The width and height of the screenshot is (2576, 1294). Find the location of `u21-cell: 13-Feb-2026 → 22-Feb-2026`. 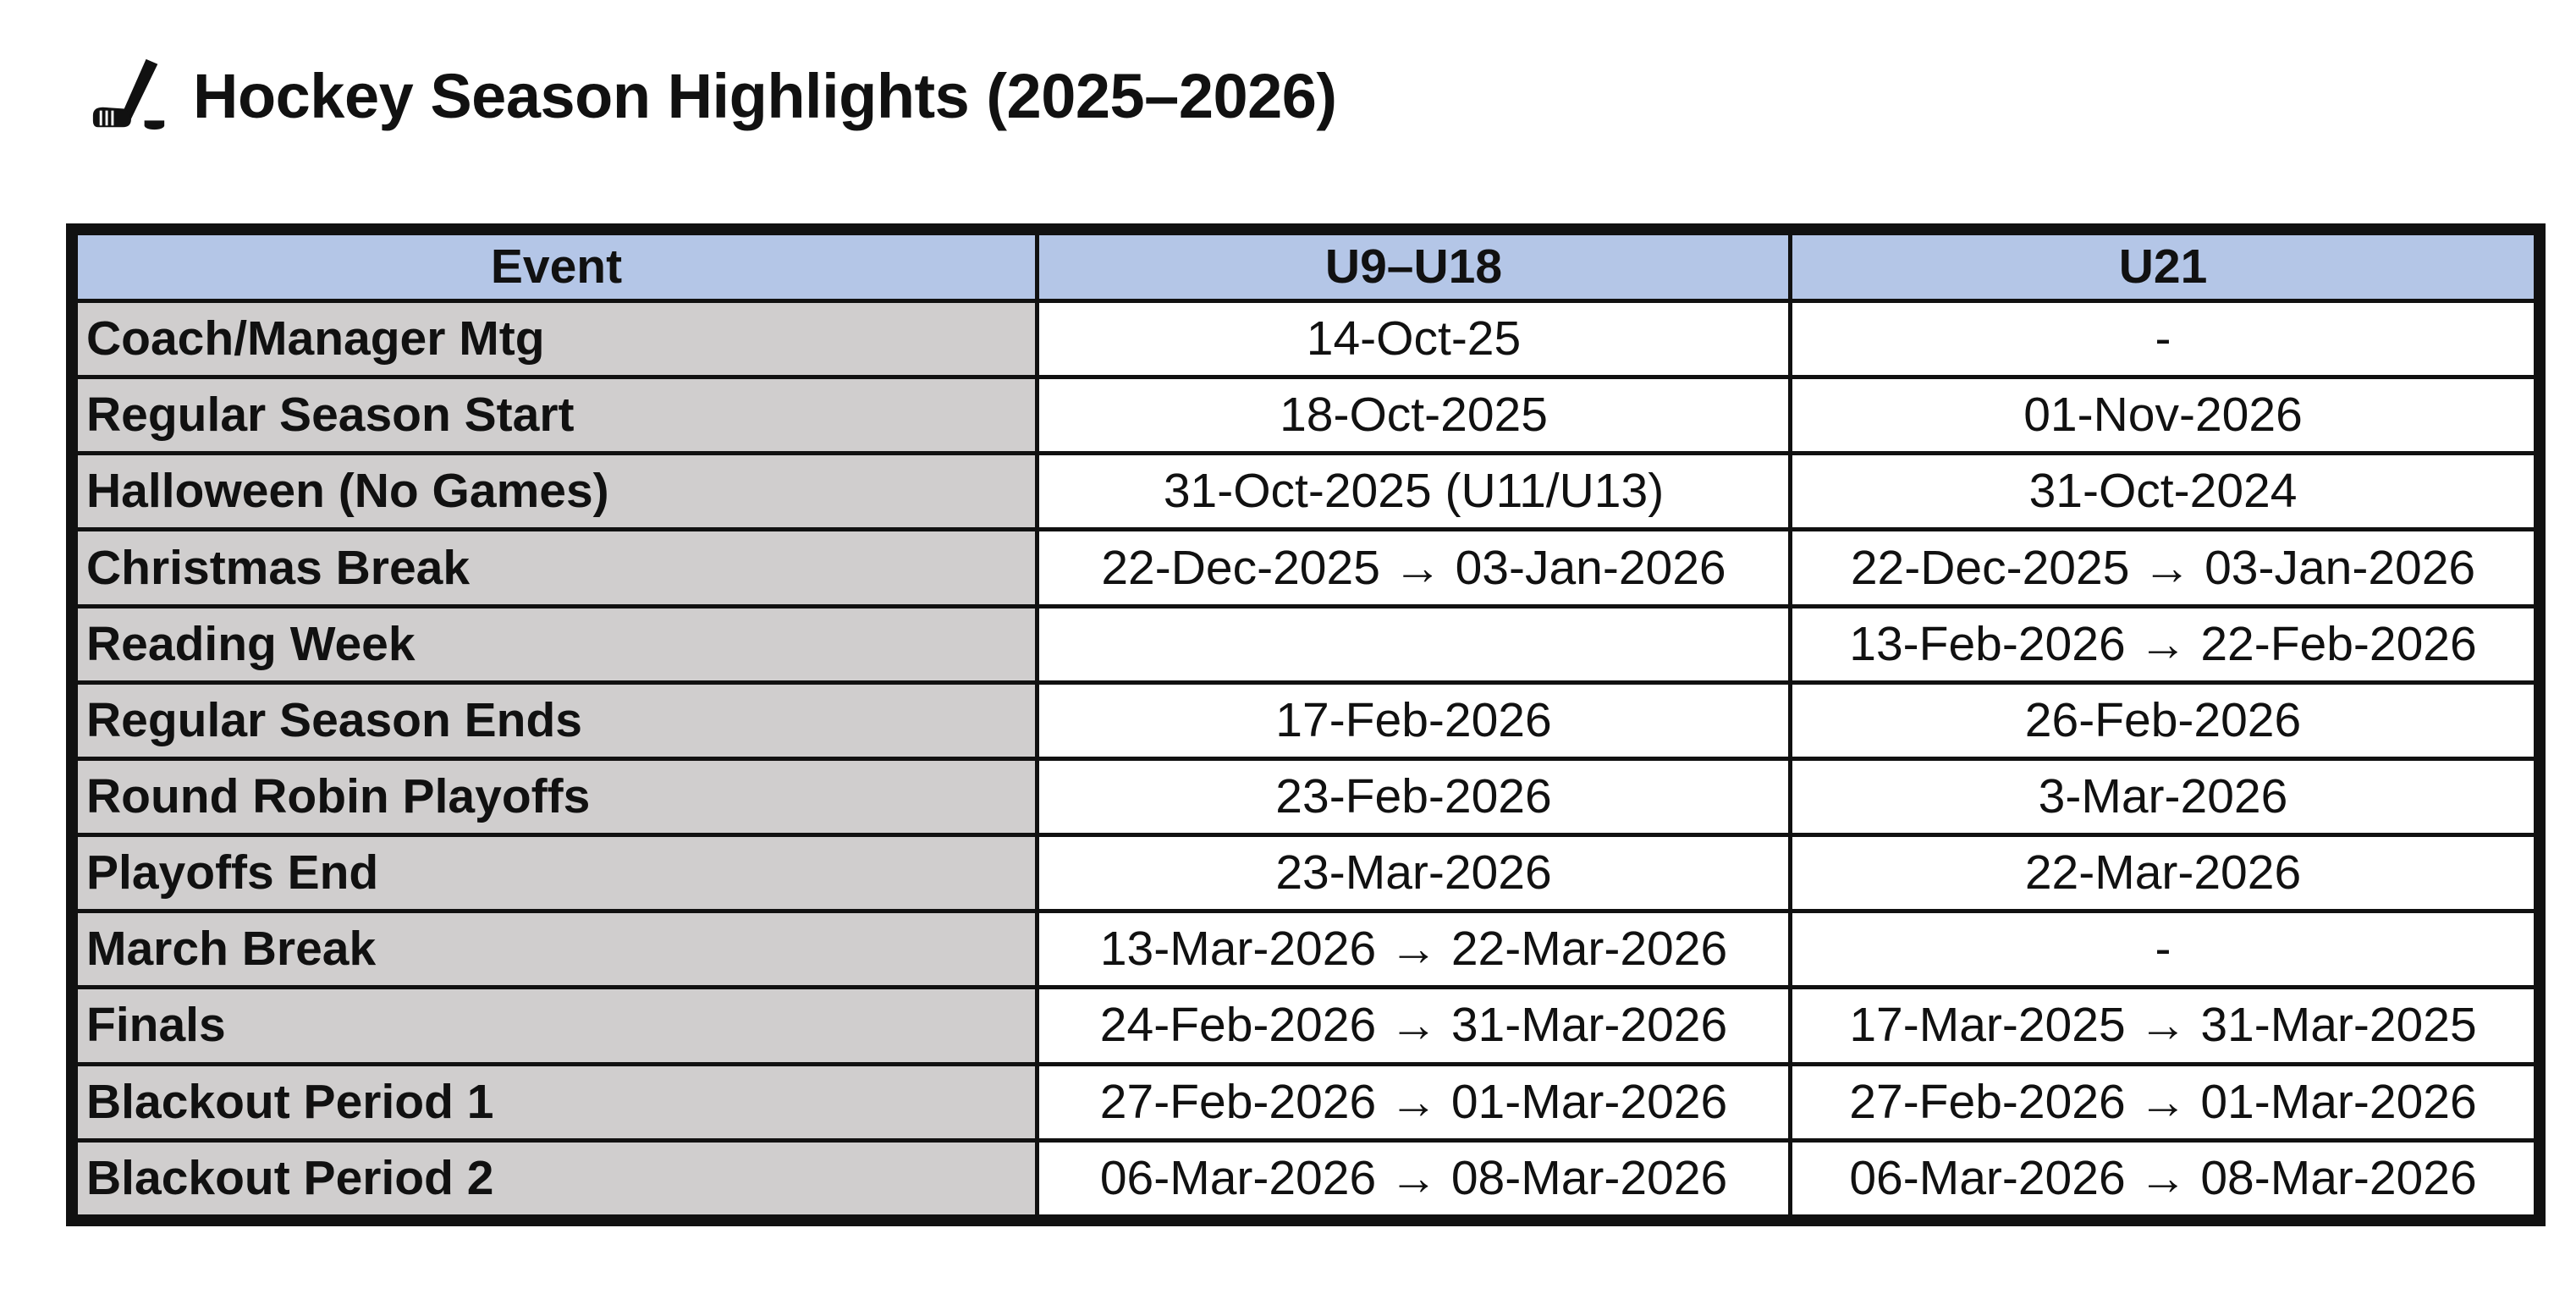

u21-cell: 13-Feb-2026 → 22-Feb-2026 is located at coordinates (2163, 644).